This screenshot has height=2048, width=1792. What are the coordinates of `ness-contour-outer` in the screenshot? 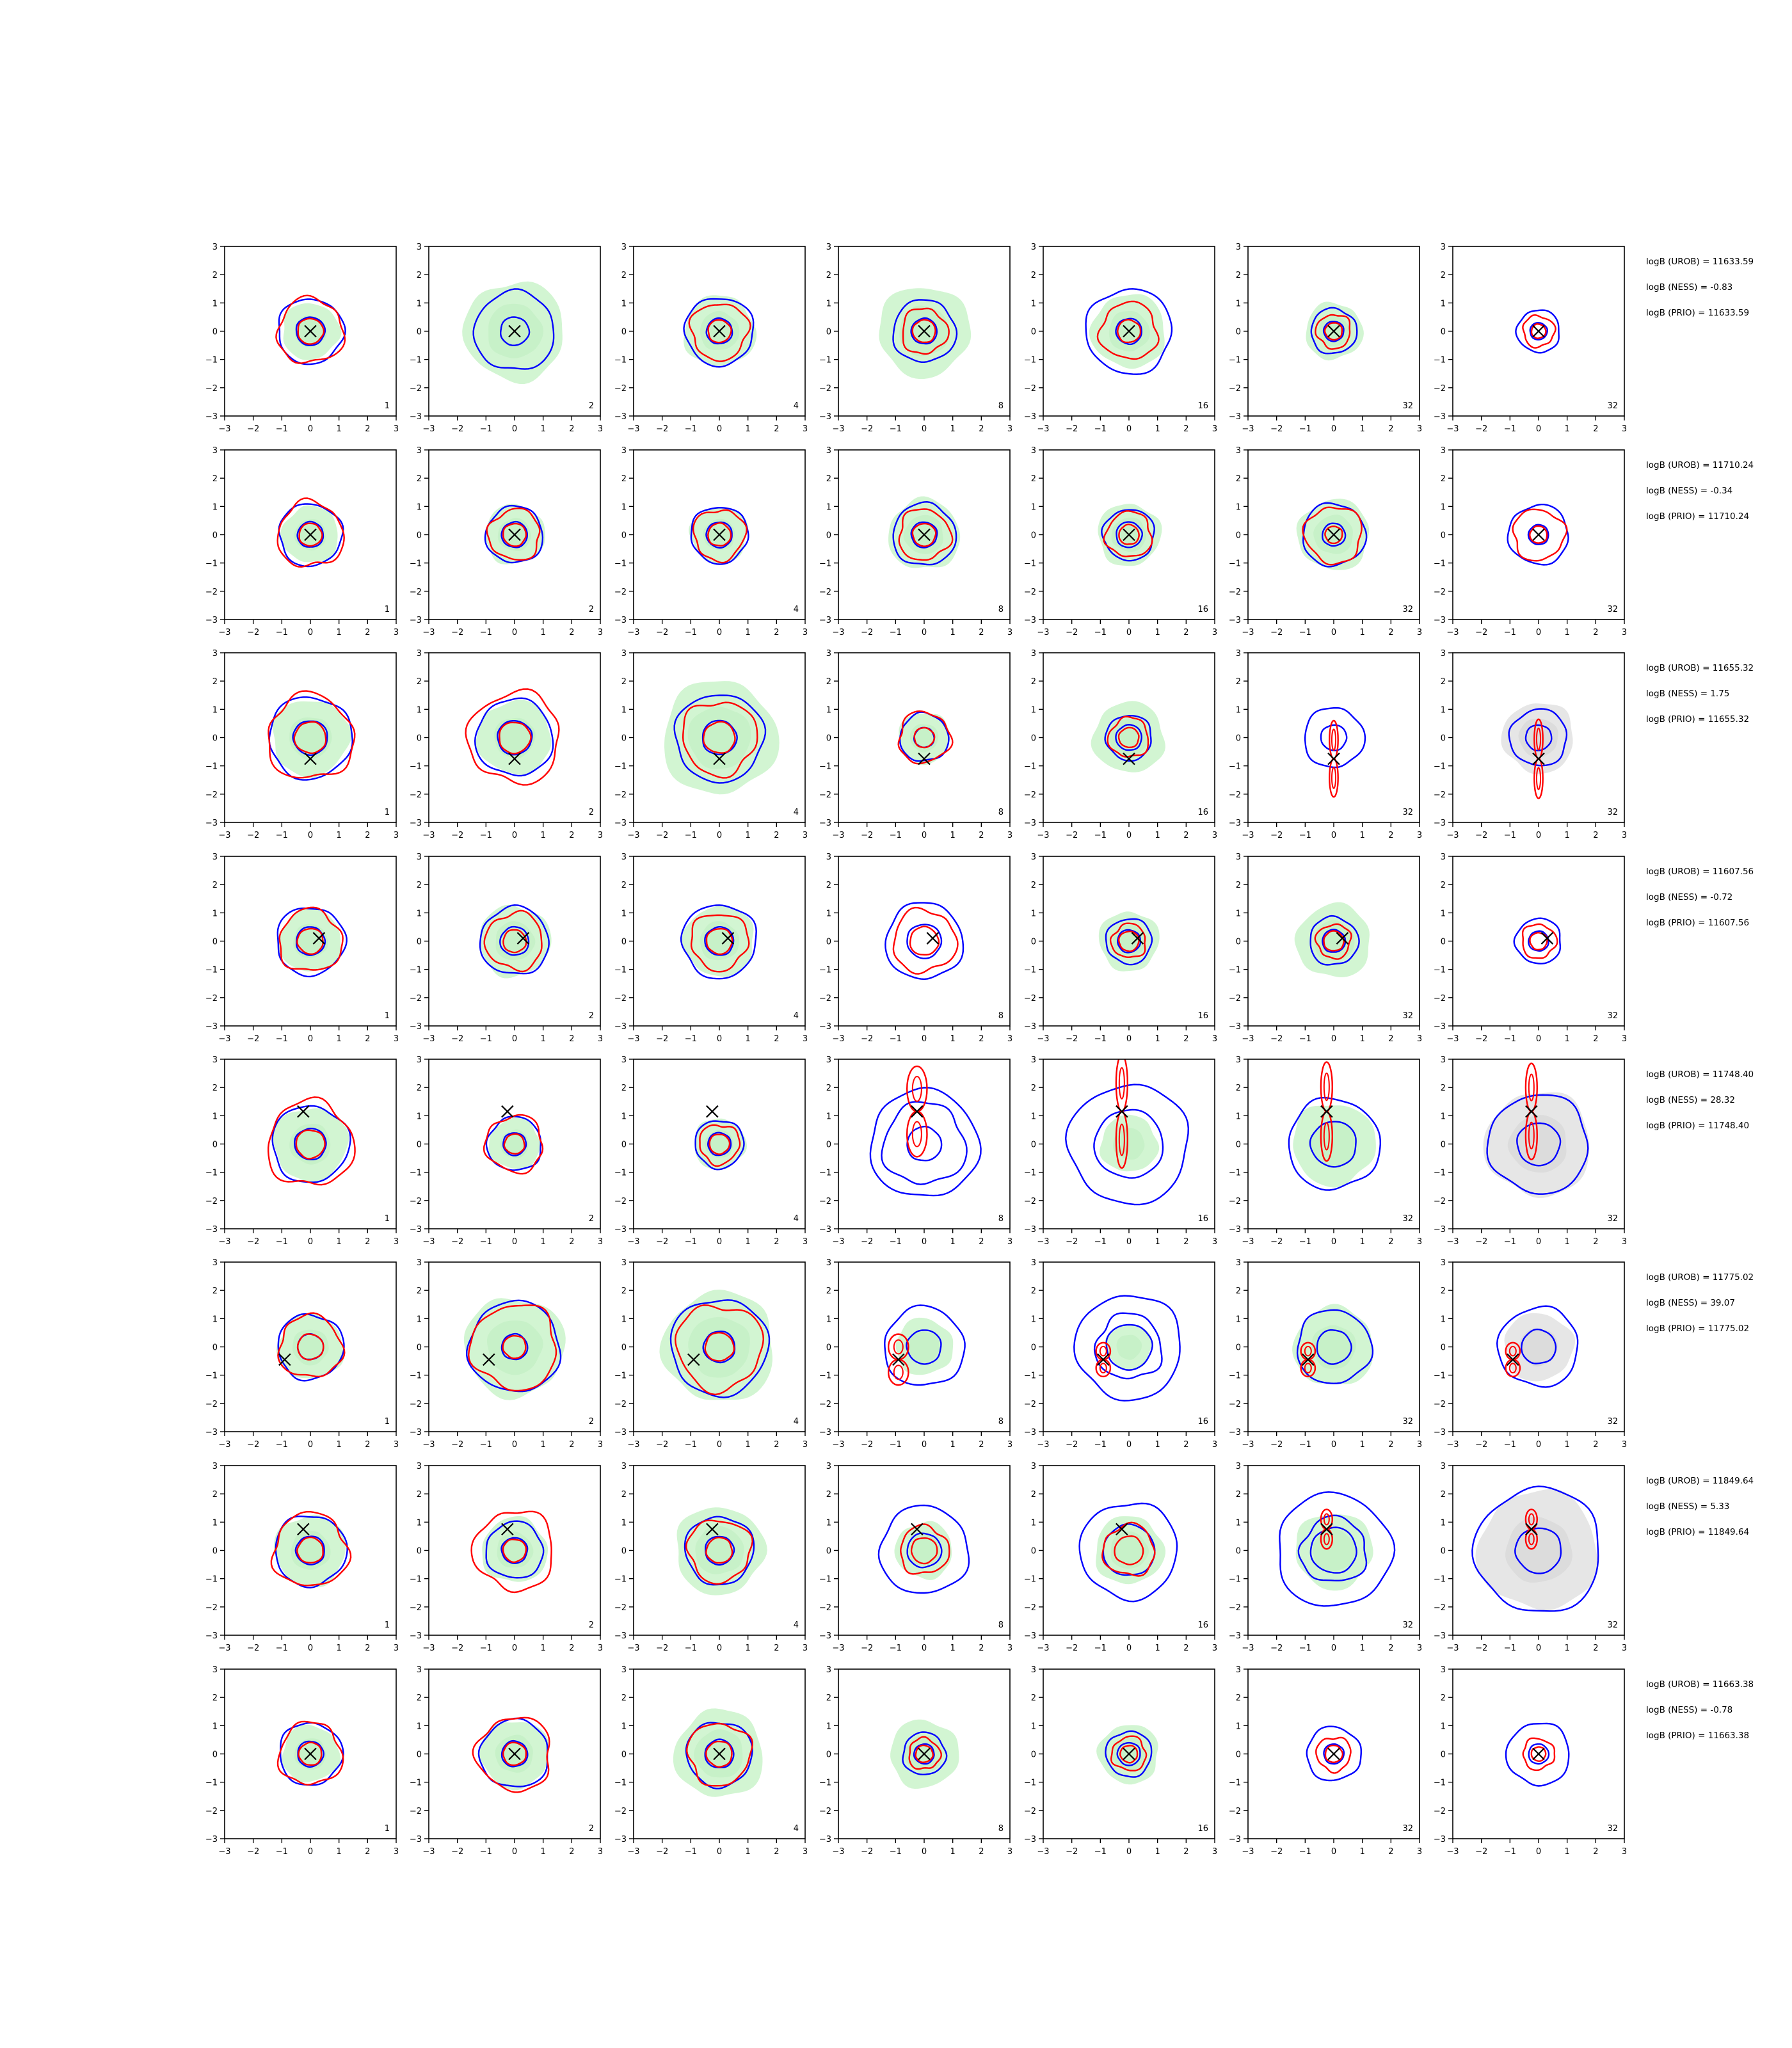 It's located at (923, 1549).